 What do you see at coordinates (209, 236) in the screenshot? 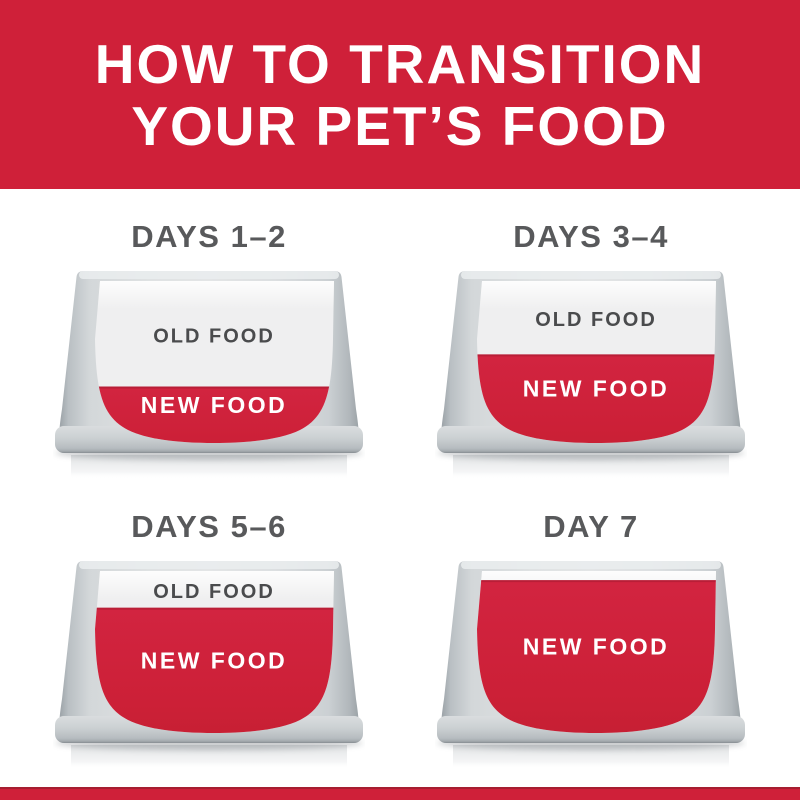
I see `step-title: DAYS 1–2` at bounding box center [209, 236].